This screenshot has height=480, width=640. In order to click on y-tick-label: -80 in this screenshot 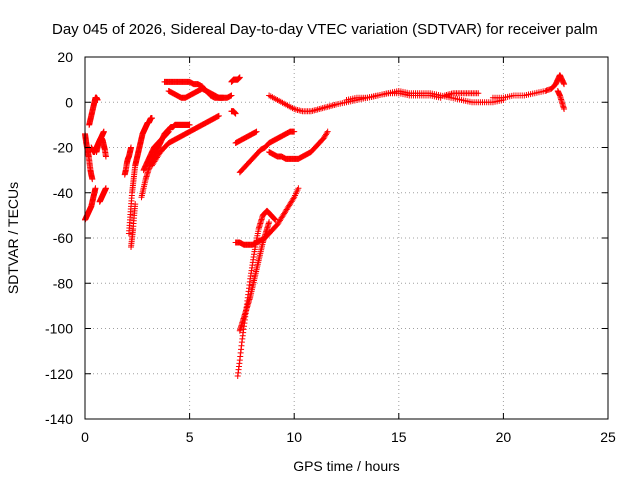, I will do `click(63, 283)`.